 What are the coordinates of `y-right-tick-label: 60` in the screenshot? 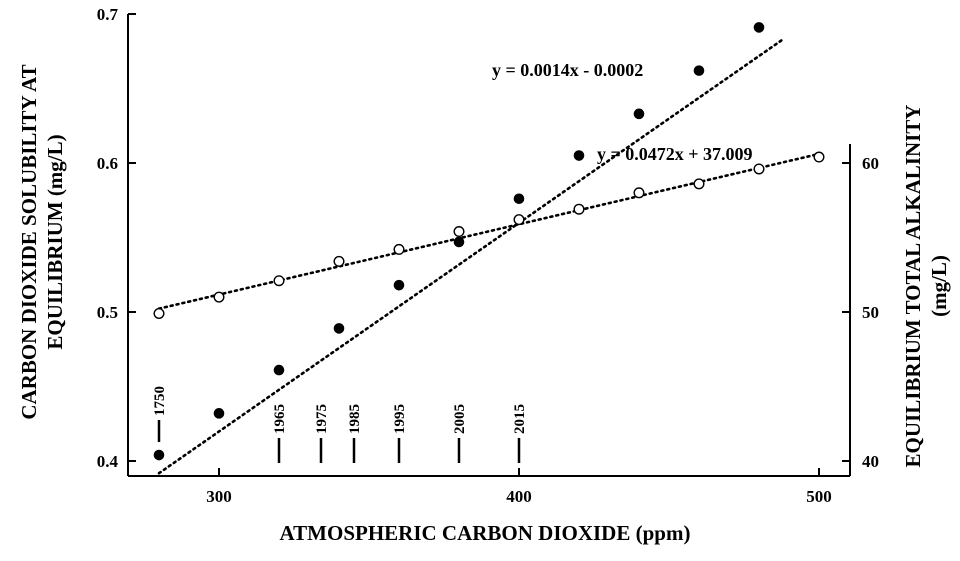 It's located at (870, 163).